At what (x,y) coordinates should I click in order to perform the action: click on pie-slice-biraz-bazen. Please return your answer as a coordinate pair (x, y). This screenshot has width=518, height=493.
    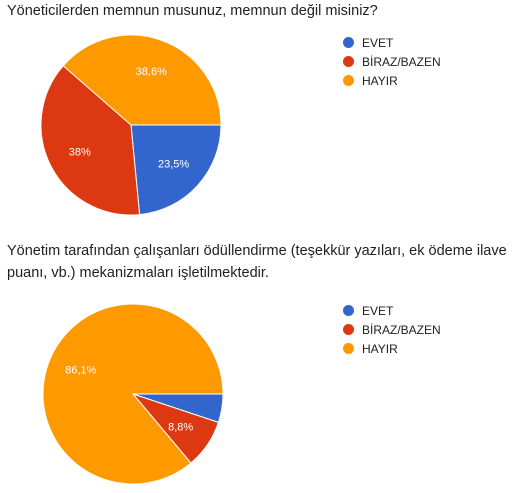
    Looking at the image, I should click on (90, 140).